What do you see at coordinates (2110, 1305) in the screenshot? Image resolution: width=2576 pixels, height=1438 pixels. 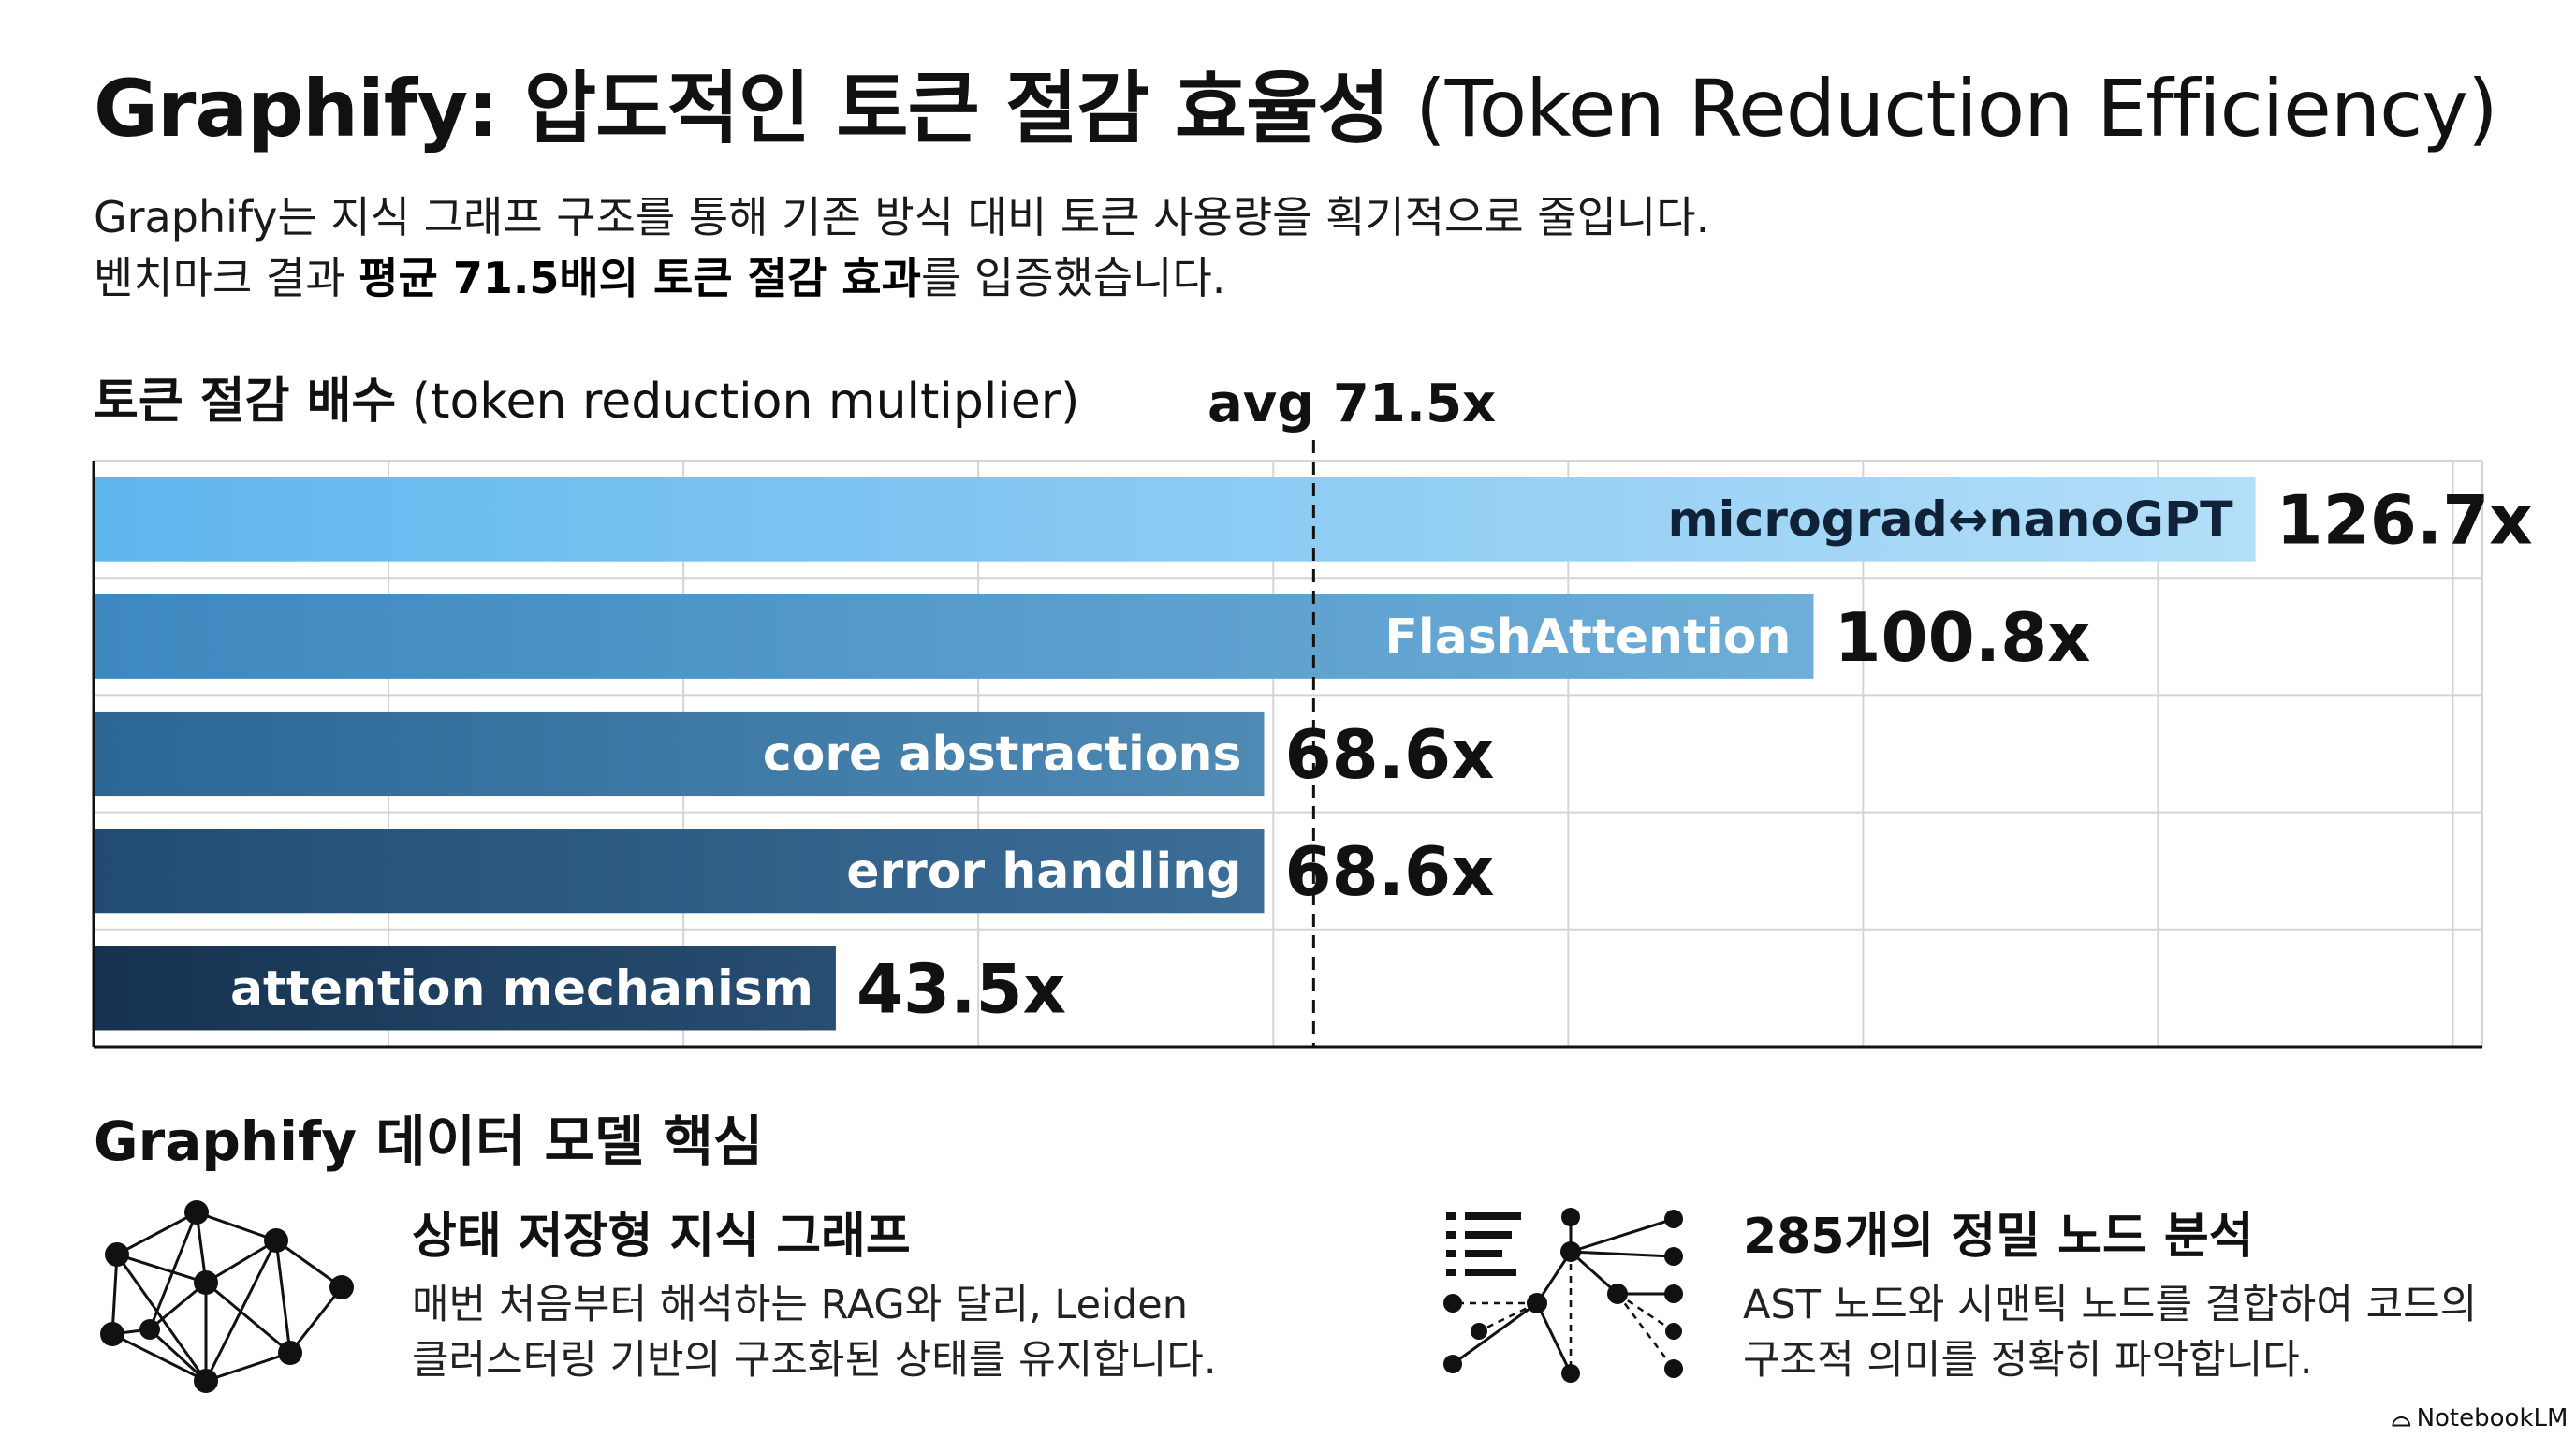 I see `feature-2-desc-line-1: AST 노드와 시맨틱 노드를 결합하여 코드의` at bounding box center [2110, 1305].